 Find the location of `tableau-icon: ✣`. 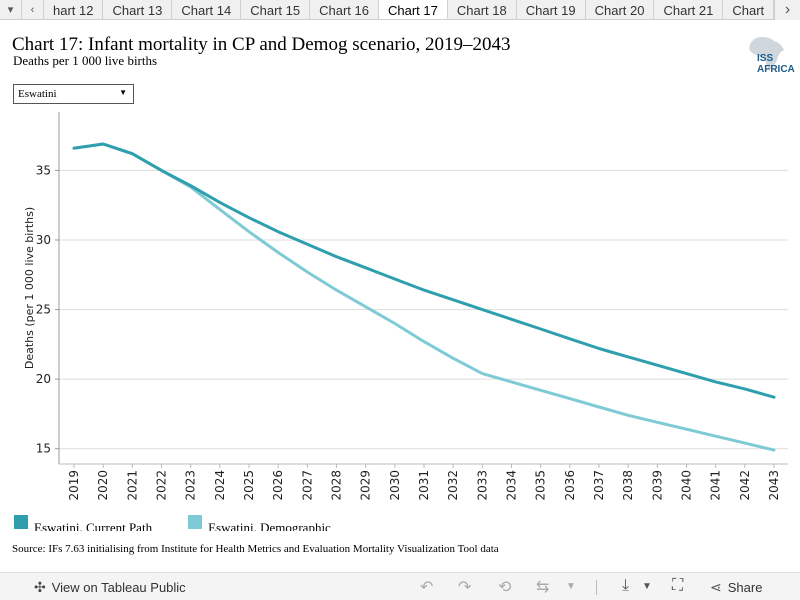

tableau-icon: ✣ is located at coordinates (40, 587).